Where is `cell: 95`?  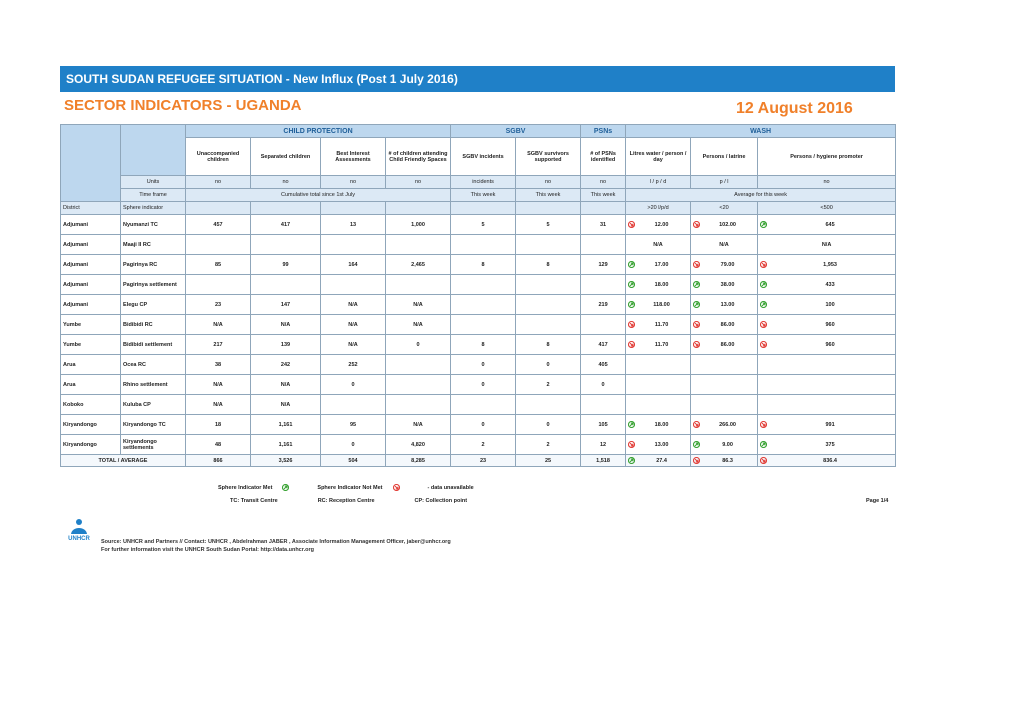
cell: 95 is located at coordinates (353, 424).